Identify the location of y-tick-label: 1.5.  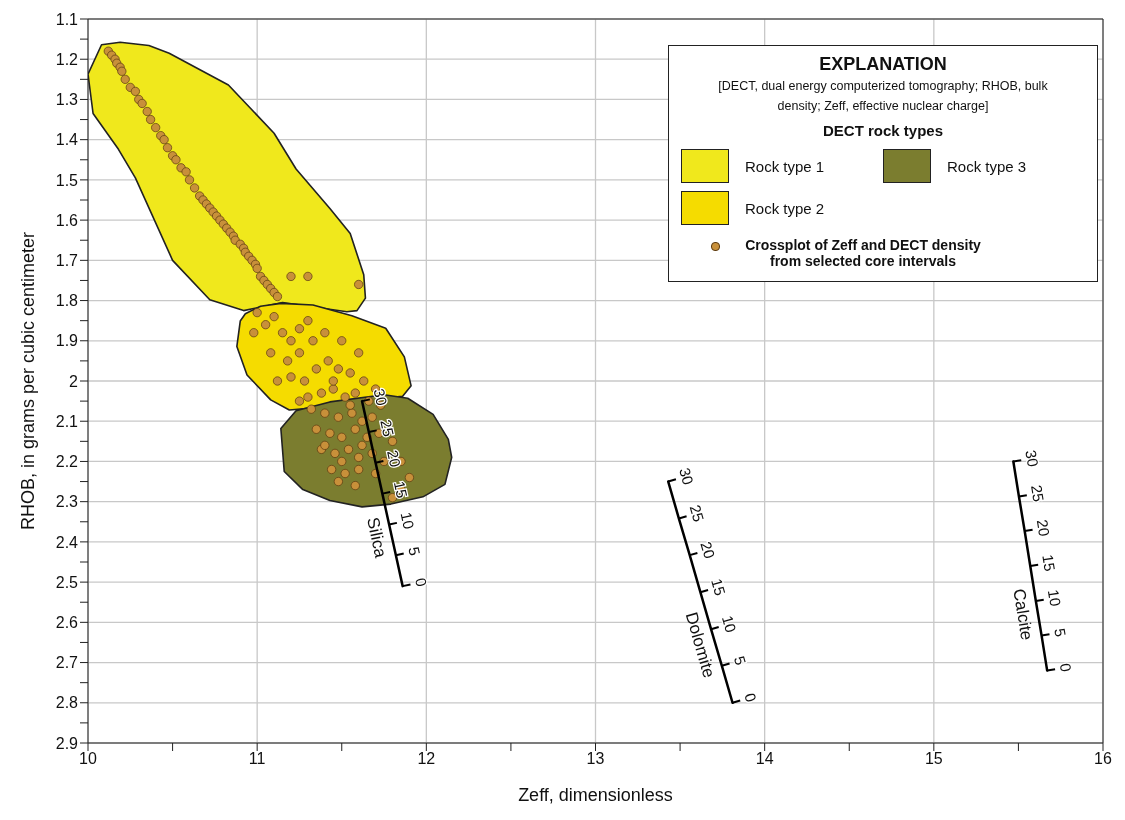
(67, 180).